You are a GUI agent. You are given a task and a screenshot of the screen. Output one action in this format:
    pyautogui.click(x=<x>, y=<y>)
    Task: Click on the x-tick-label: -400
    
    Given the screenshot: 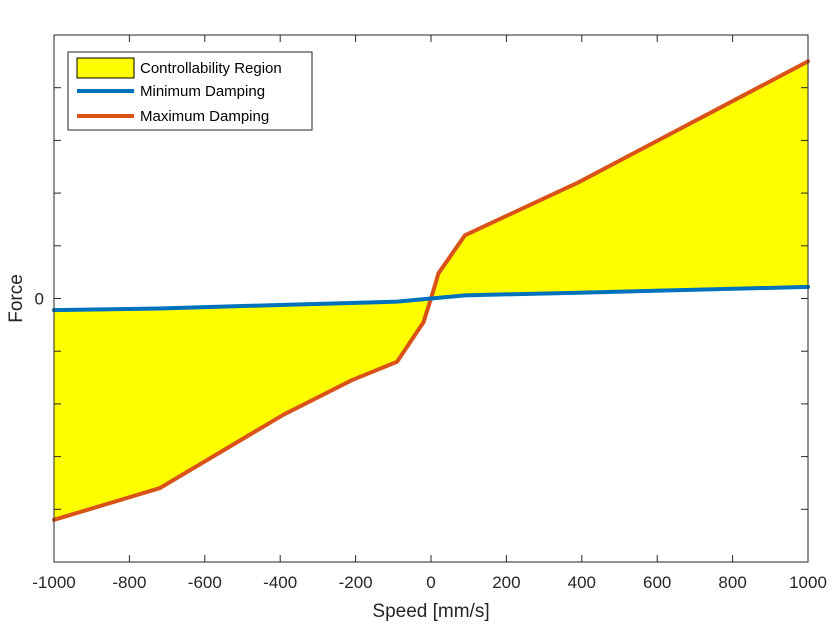 What is the action you would take?
    pyautogui.click(x=280, y=582)
    